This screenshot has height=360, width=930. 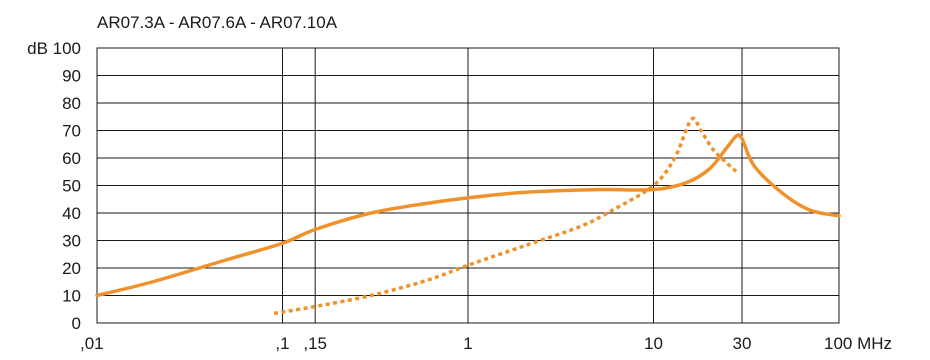 I want to click on x-tick-label: 1, so click(x=467, y=343).